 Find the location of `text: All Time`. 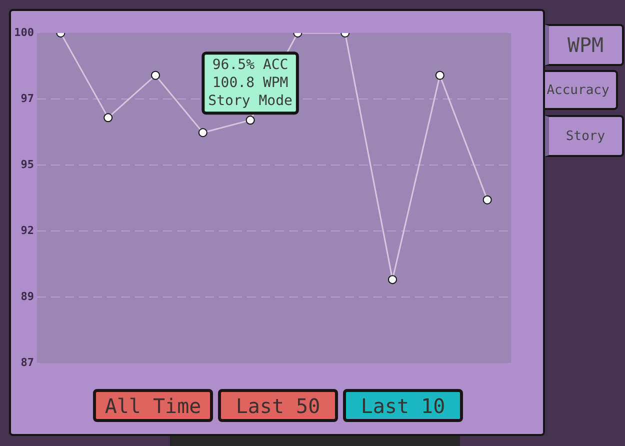

text: All Time is located at coordinates (153, 405).